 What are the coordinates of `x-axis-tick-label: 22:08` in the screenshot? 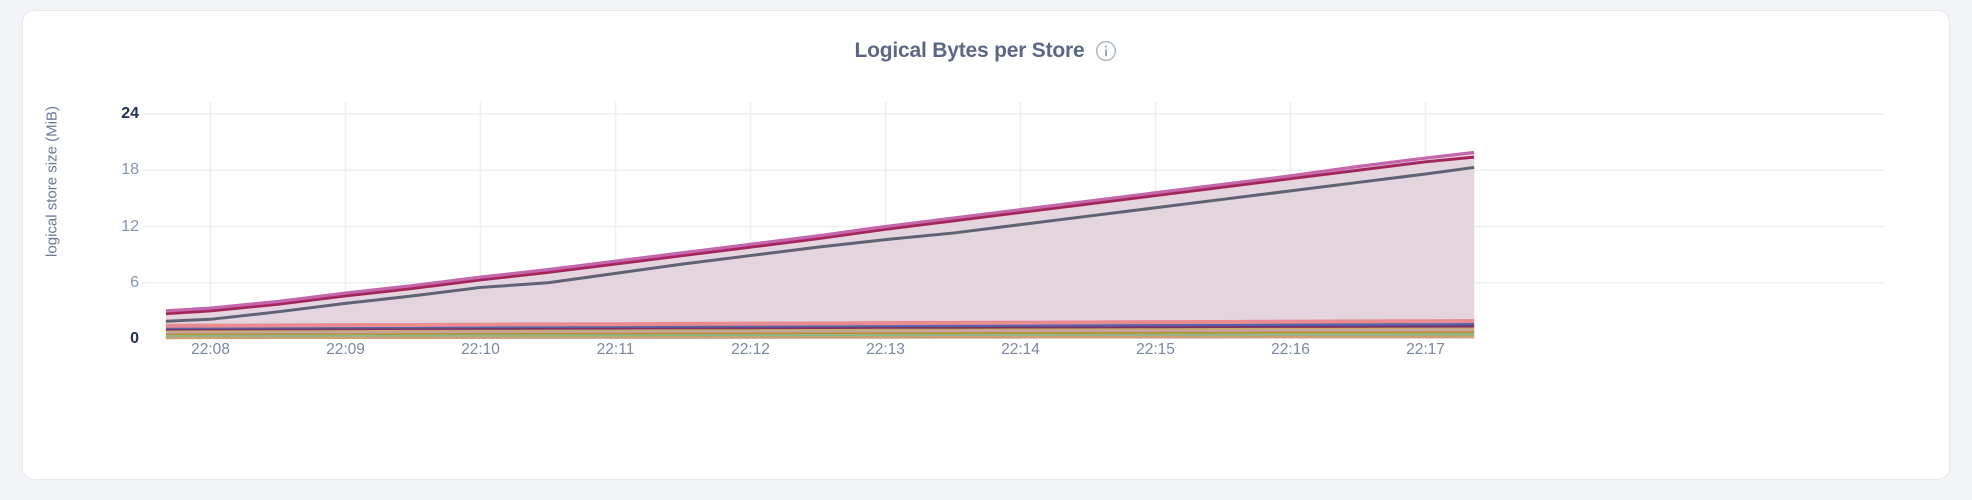 It's located at (210, 349).